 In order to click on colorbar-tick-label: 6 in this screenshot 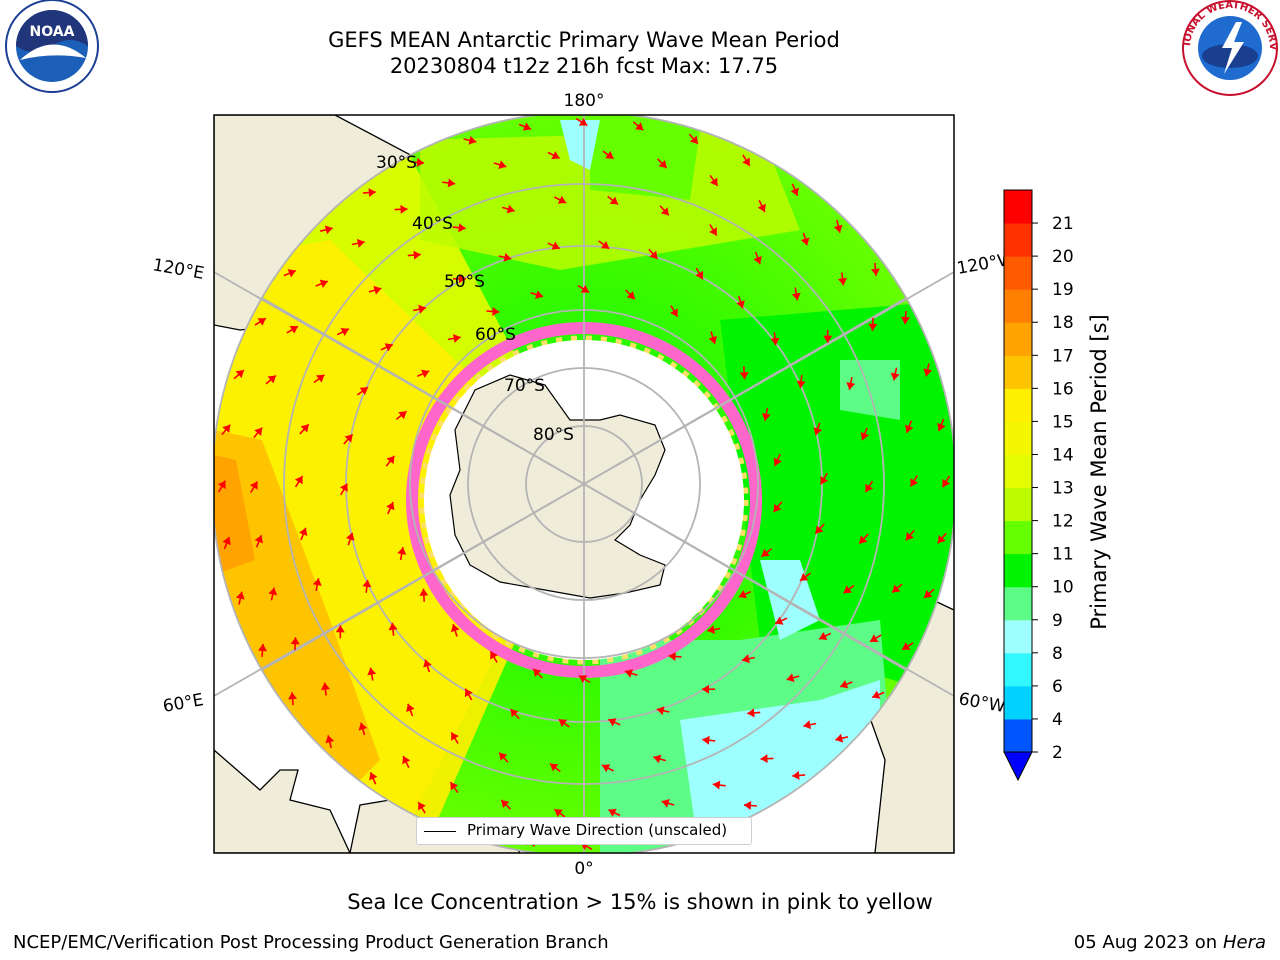, I will do `click(1057, 687)`.